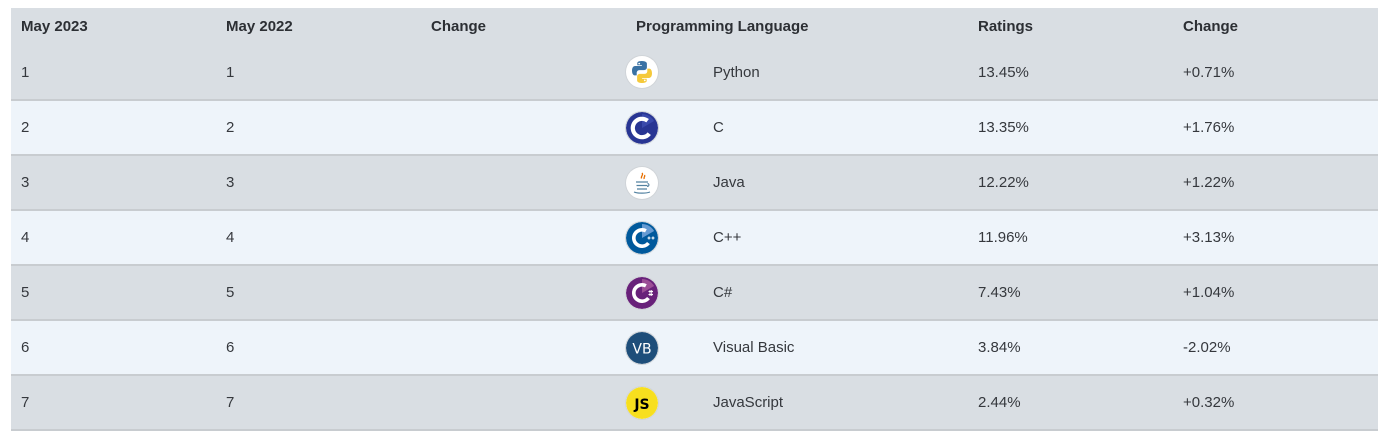 This screenshot has width=1384, height=434. Describe the element at coordinates (736, 72) in the screenshot. I see `language-name-cell: Python` at that location.